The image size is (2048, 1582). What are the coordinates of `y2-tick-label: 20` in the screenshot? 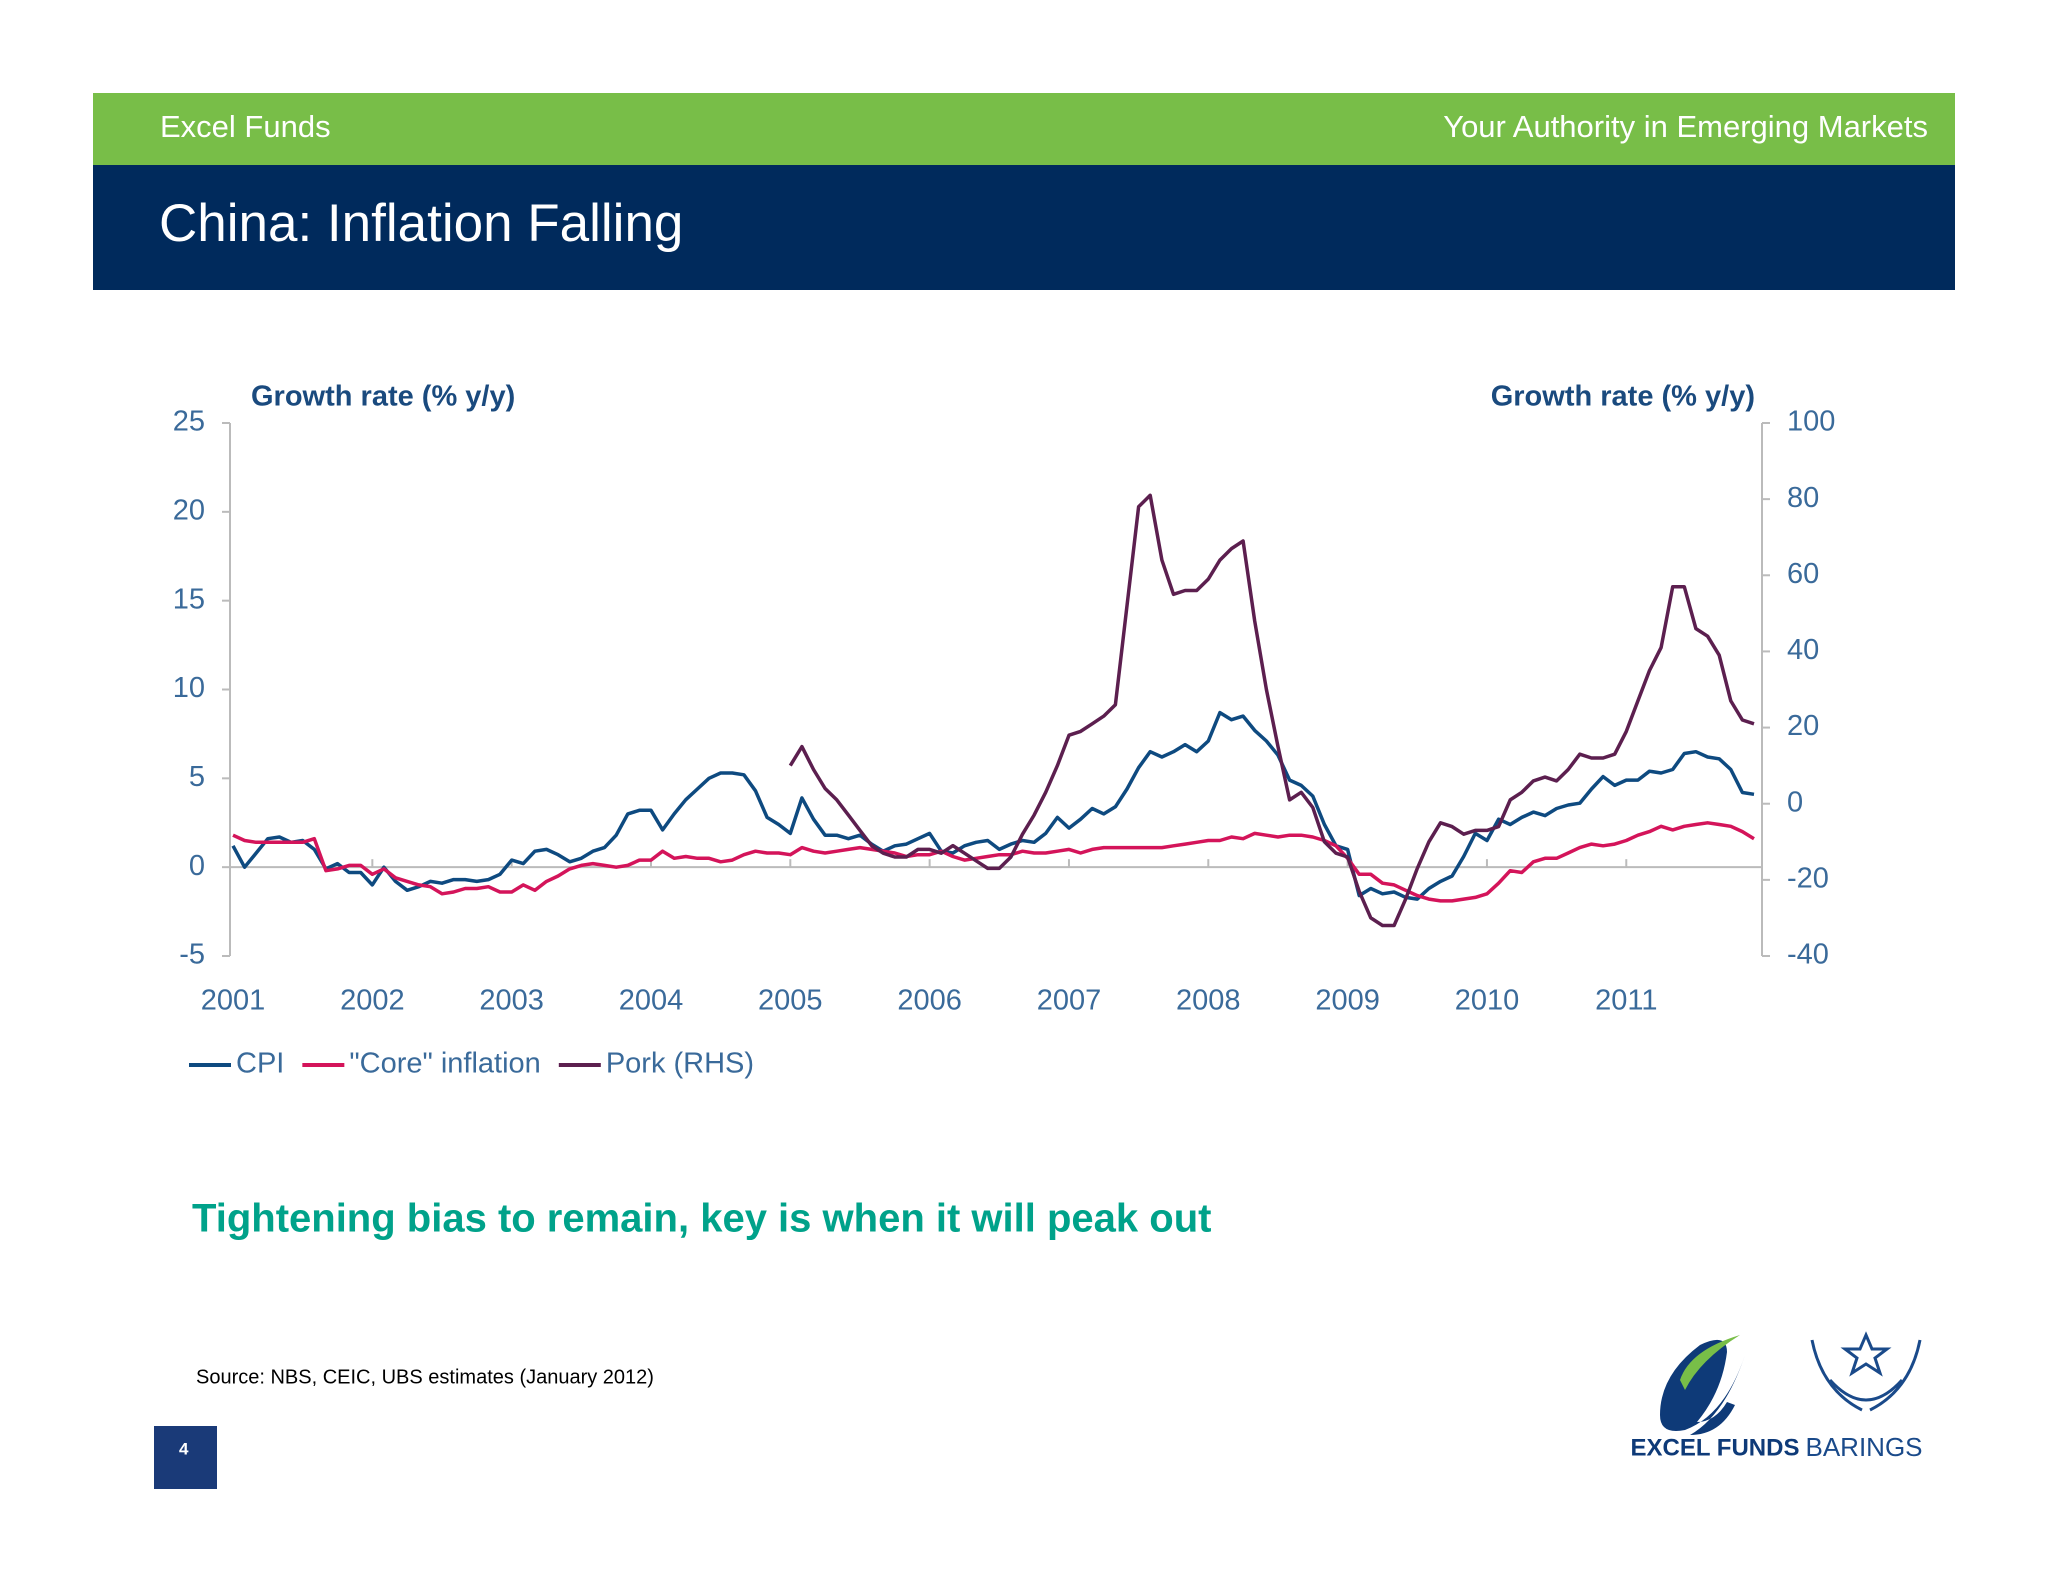 It's located at (1803, 726).